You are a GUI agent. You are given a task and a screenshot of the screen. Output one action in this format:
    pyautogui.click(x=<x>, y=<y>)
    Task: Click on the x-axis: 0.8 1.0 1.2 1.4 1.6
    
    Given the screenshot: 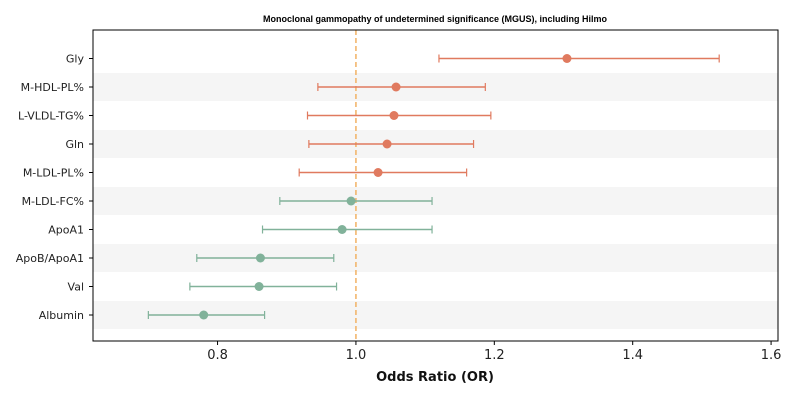 What is the action you would take?
    pyautogui.click(x=494, y=352)
    